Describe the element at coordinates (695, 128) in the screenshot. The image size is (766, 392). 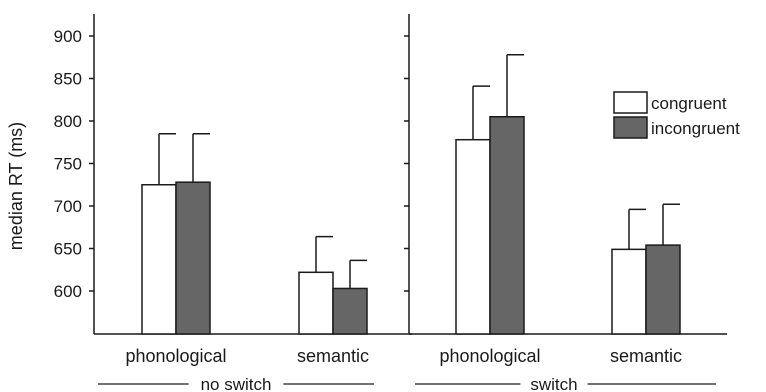
I see `legend-label: incongruent` at that location.